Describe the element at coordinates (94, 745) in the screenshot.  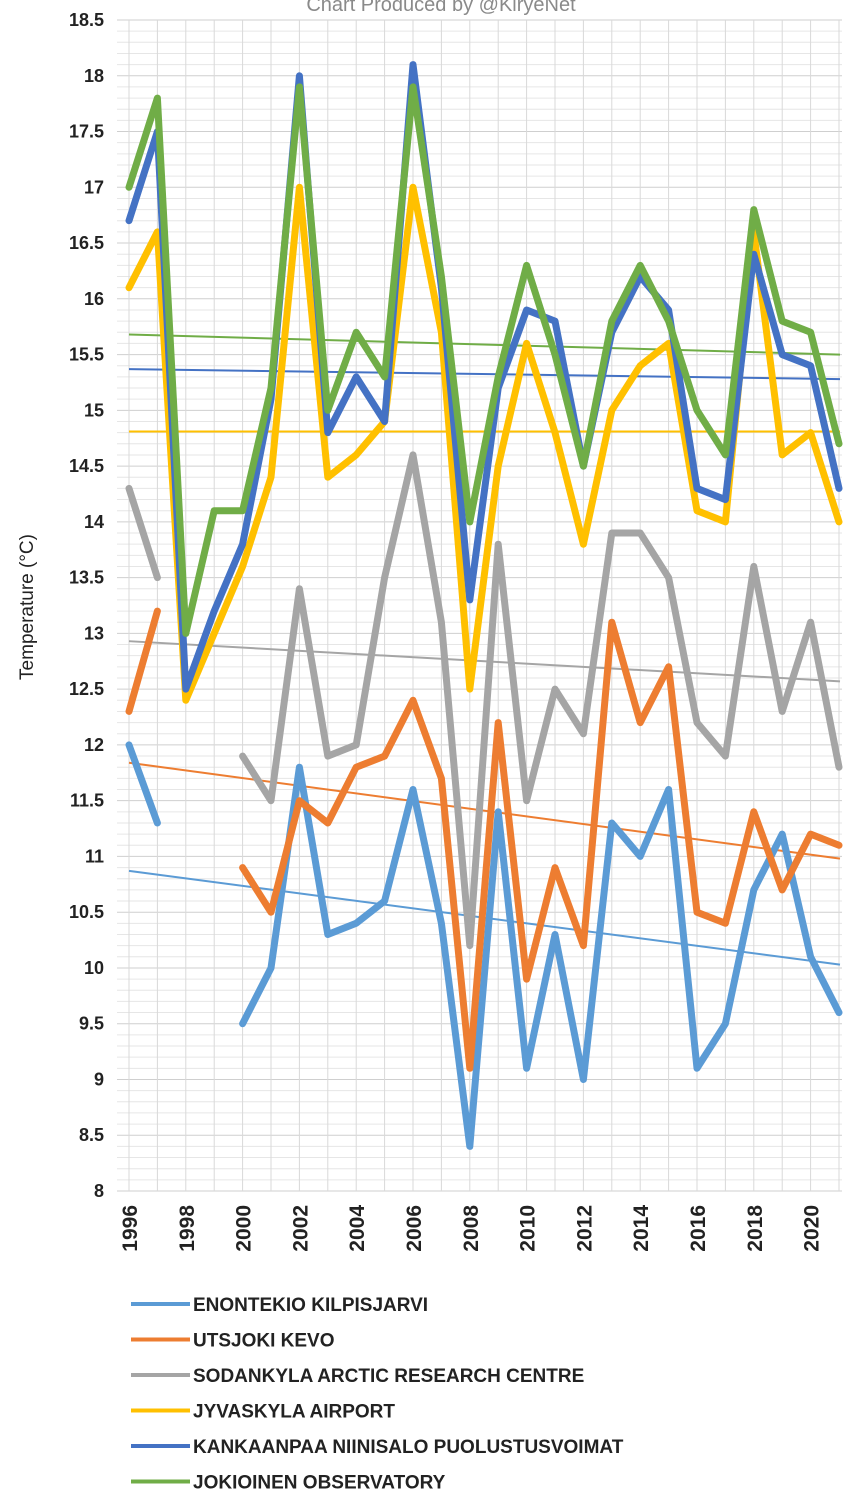
I see `y-tick-label: 12` at that location.